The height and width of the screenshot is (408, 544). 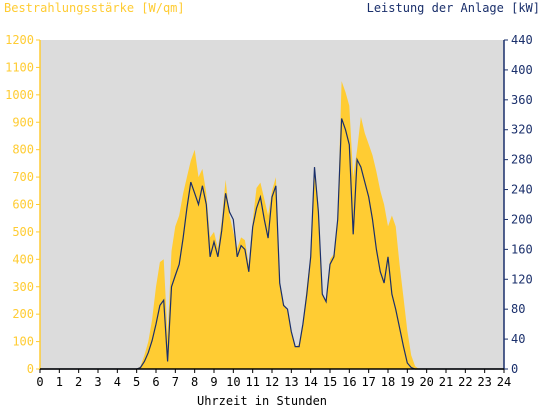 What do you see at coordinates (522, 40) in the screenshot?
I see `right-tick-label: 440` at bounding box center [522, 40].